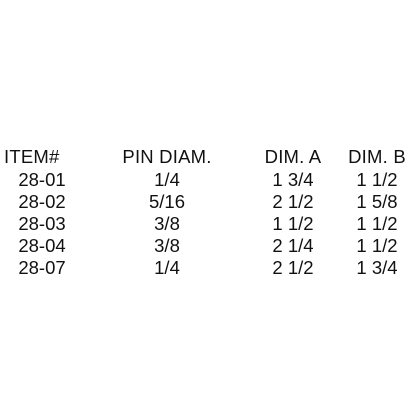 The image size is (418, 418). What do you see at coordinates (293, 156) in the screenshot?
I see `header-dim-a: DIM. A` at bounding box center [293, 156].